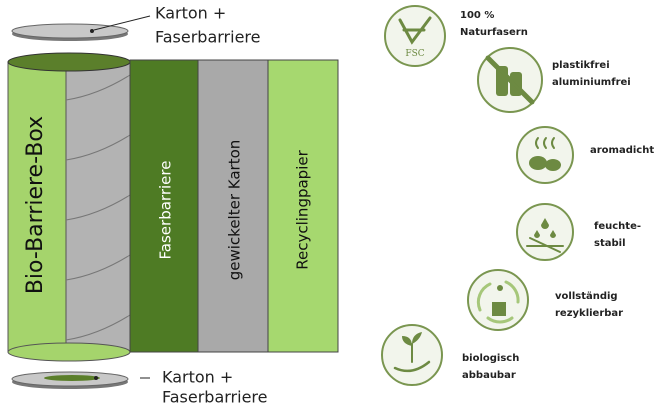  I want to click on top-lid-label: Faserbarriere, so click(208, 37).